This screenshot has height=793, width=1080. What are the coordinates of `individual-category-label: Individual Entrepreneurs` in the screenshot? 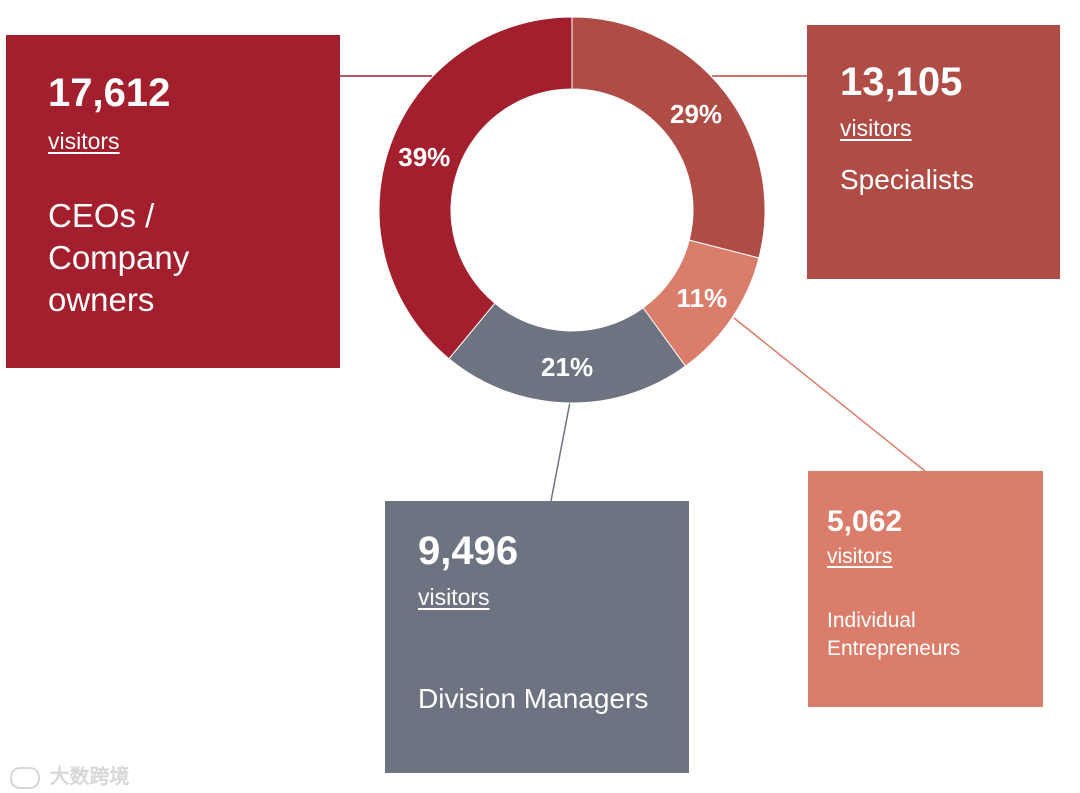 It's located at (894, 634).